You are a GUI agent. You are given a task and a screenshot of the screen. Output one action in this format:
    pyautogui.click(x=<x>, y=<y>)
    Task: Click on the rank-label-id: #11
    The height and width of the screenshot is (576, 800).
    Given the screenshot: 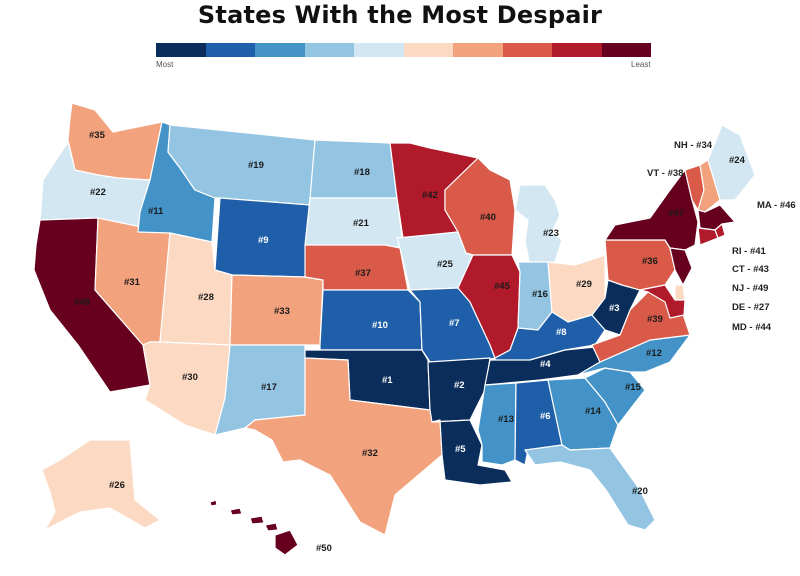 What is the action you would take?
    pyautogui.click(x=156, y=211)
    